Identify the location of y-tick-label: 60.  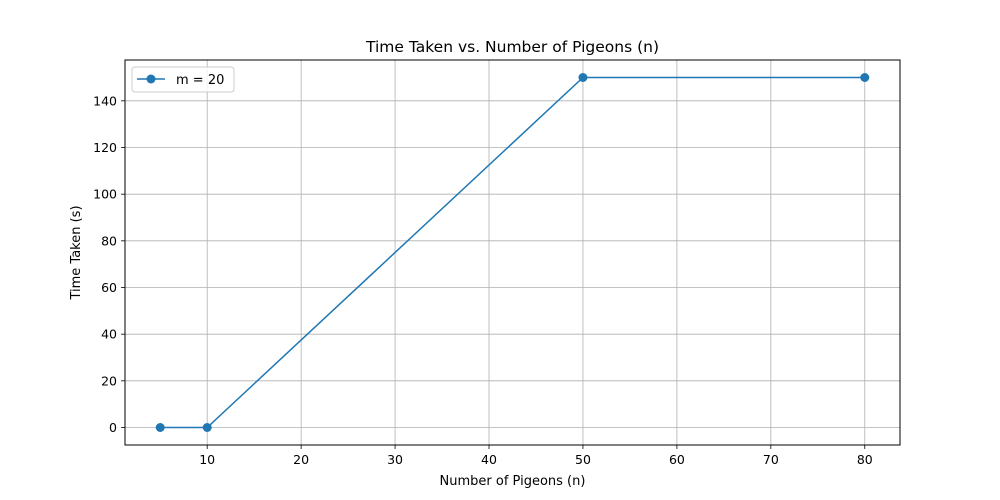
(109, 287).